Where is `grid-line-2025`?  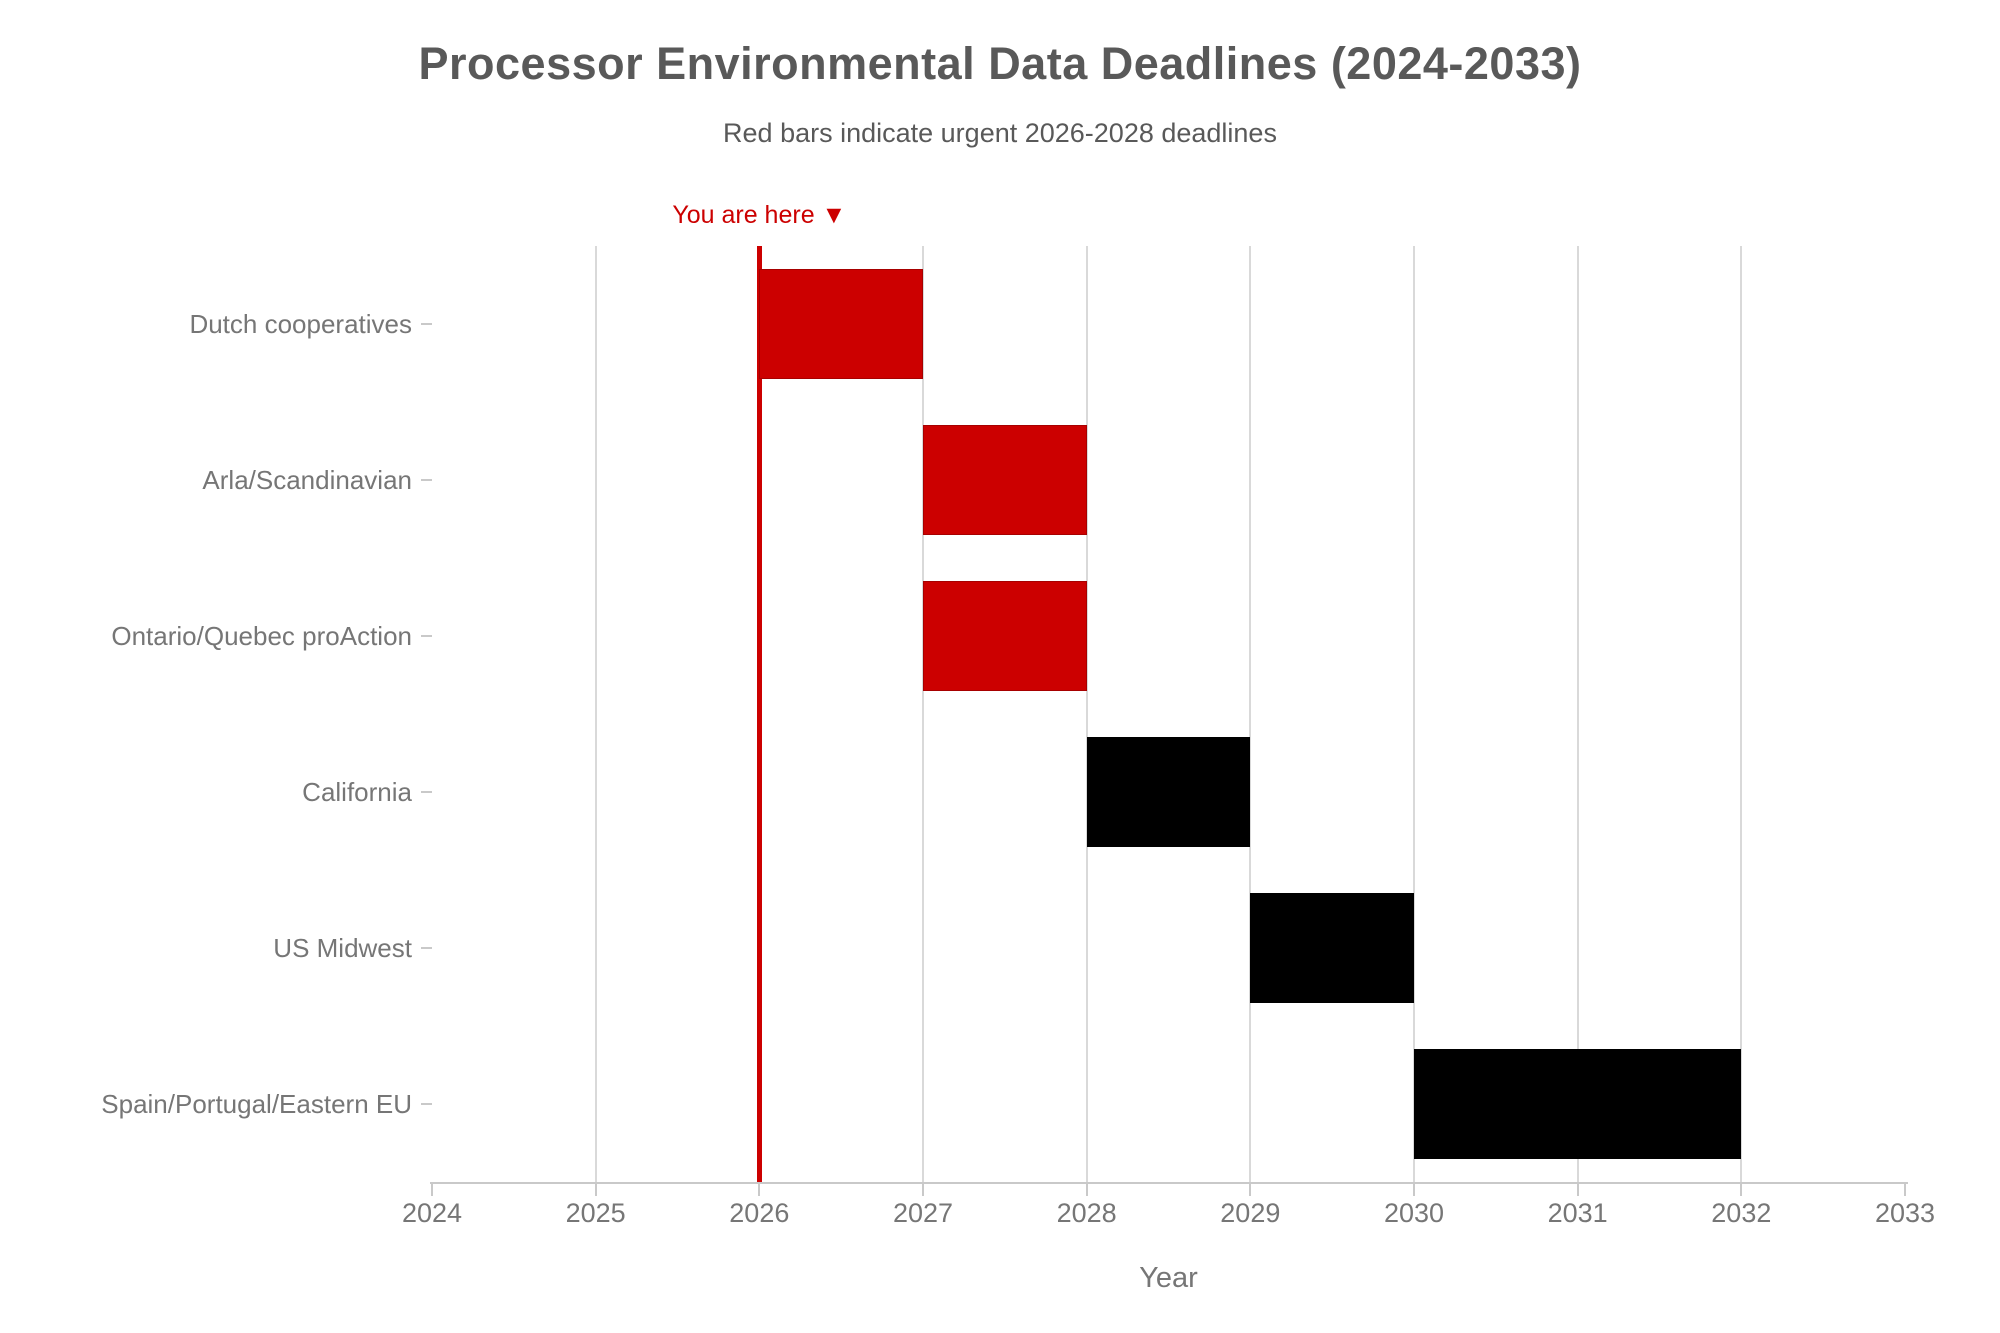 grid-line-2025 is located at coordinates (595, 714).